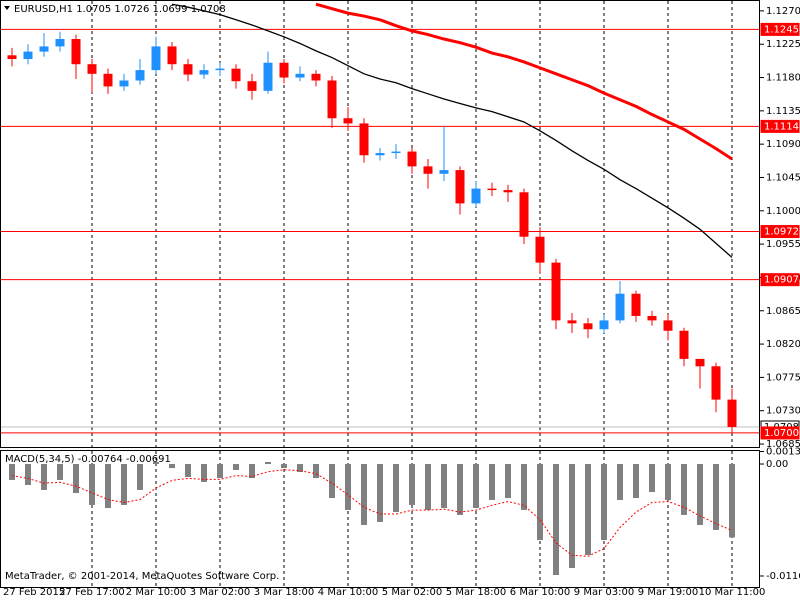 The height and width of the screenshot is (600, 800). Describe the element at coordinates (34, 592) in the screenshot. I see `x-tick-label: 27 Feb 2015` at that location.